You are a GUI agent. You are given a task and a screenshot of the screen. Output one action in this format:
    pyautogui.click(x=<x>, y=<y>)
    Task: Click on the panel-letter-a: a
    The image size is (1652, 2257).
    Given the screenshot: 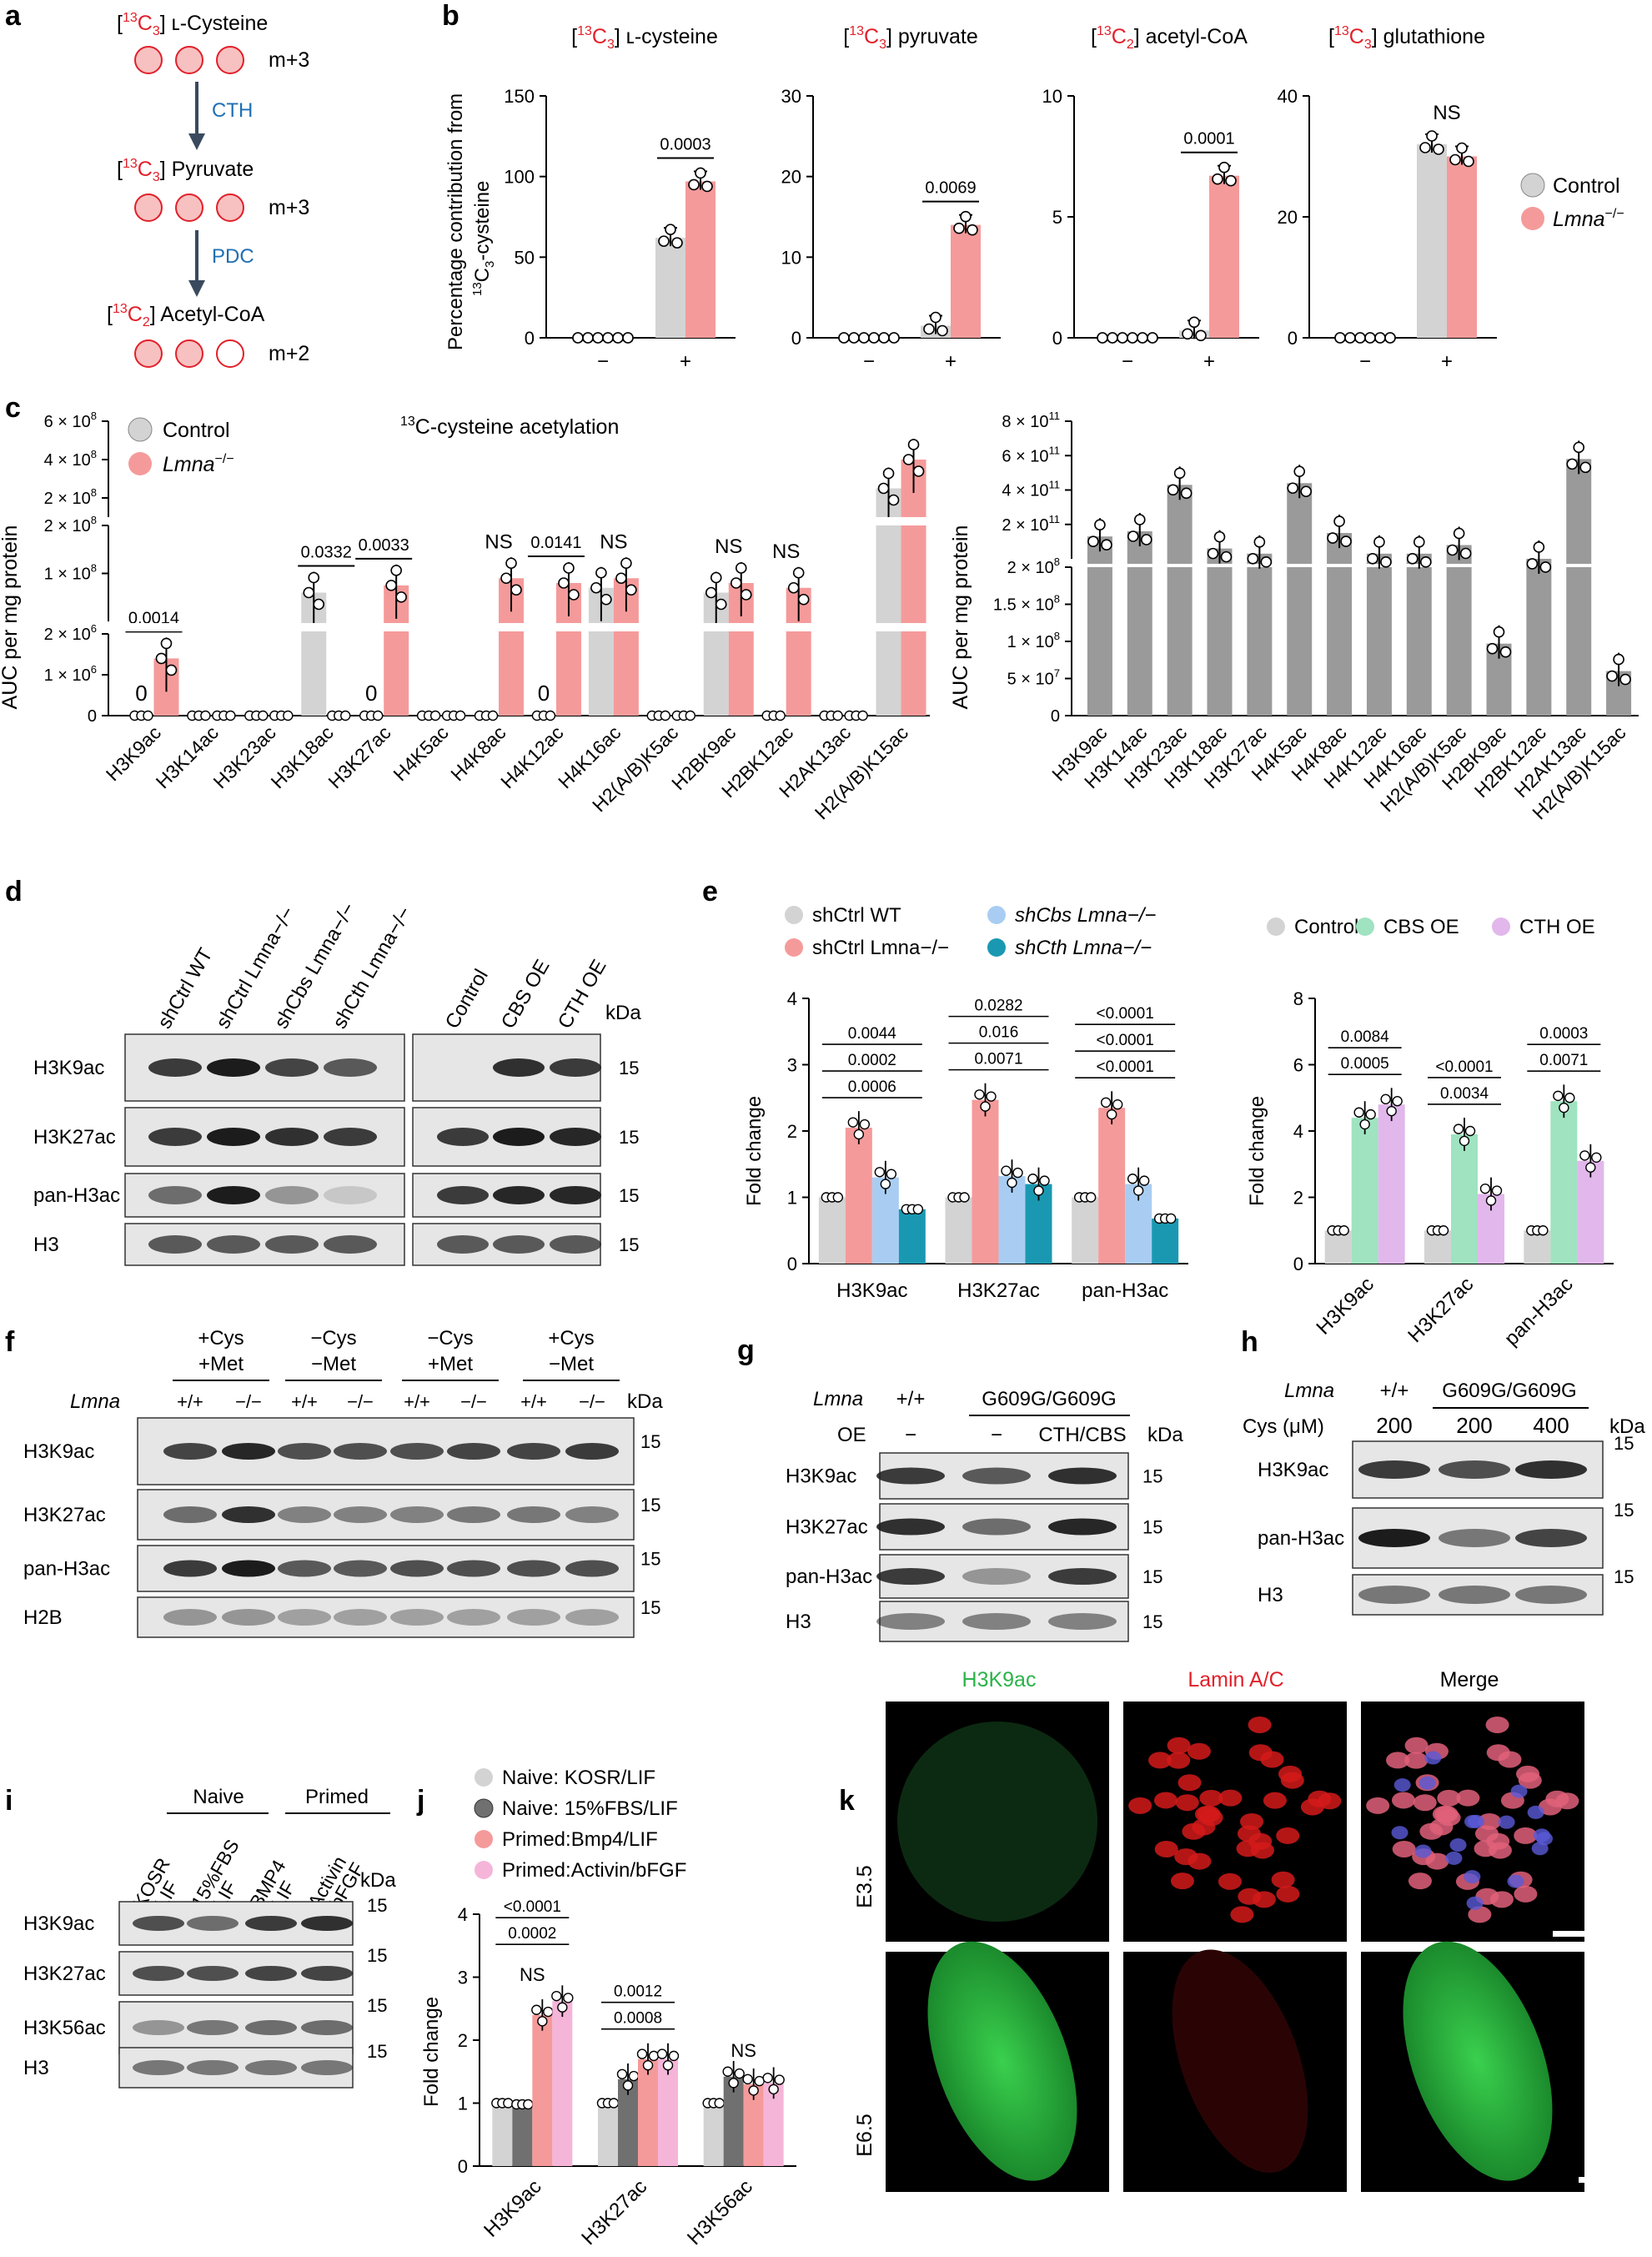 What is the action you would take?
    pyautogui.click(x=13, y=16)
    